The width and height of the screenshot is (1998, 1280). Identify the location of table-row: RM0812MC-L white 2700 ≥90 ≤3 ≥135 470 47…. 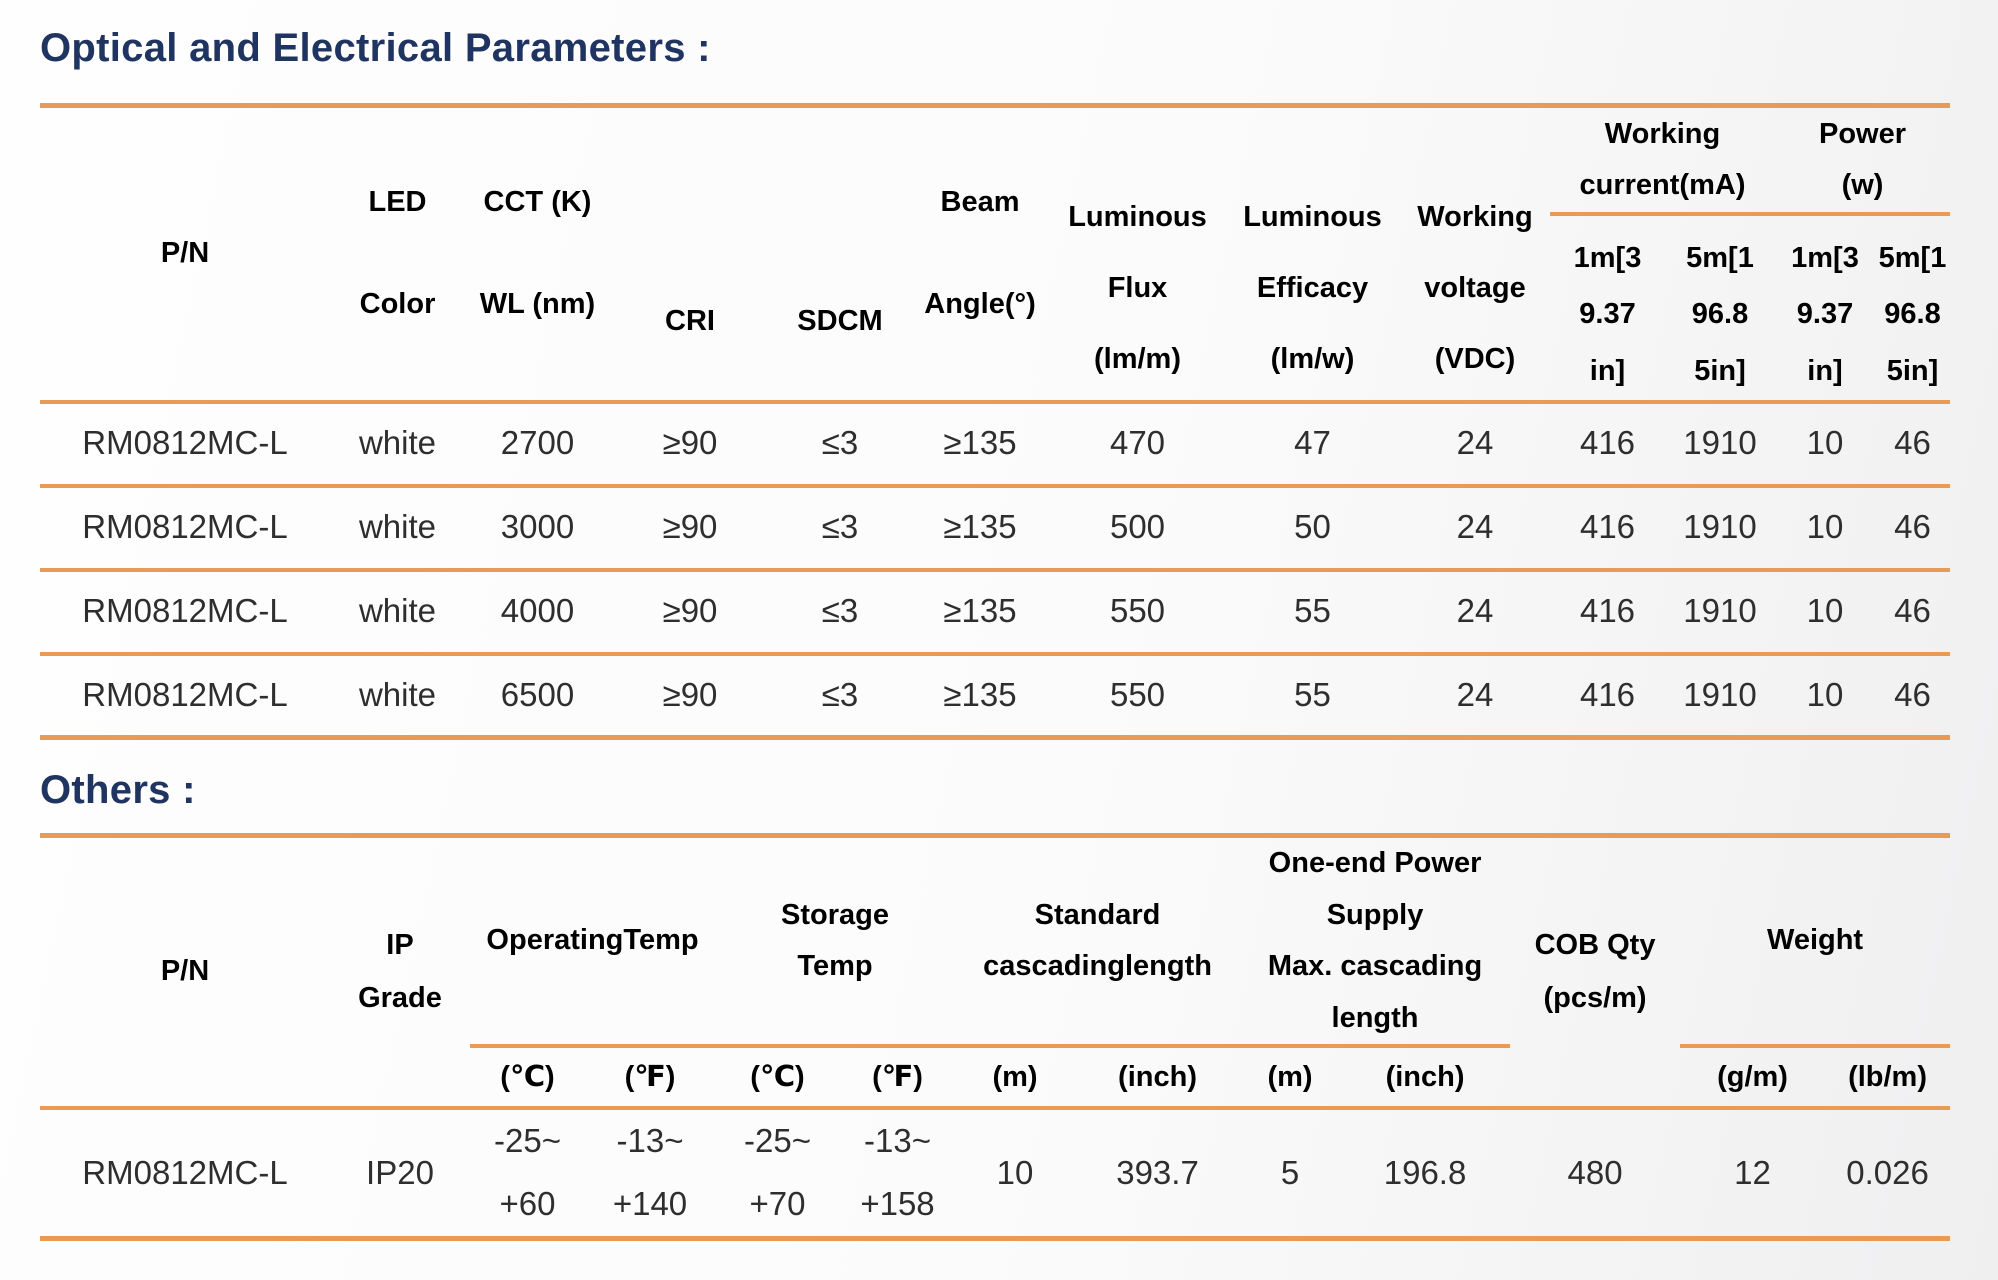
(995, 444).